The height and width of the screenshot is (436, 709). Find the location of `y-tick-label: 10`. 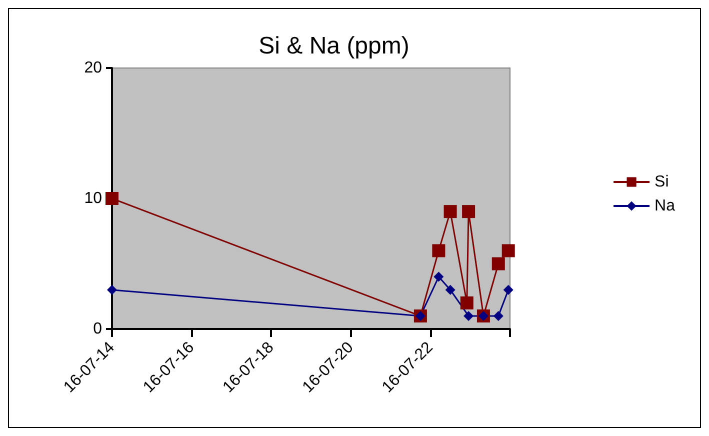

y-tick-label: 10 is located at coordinates (93, 198).